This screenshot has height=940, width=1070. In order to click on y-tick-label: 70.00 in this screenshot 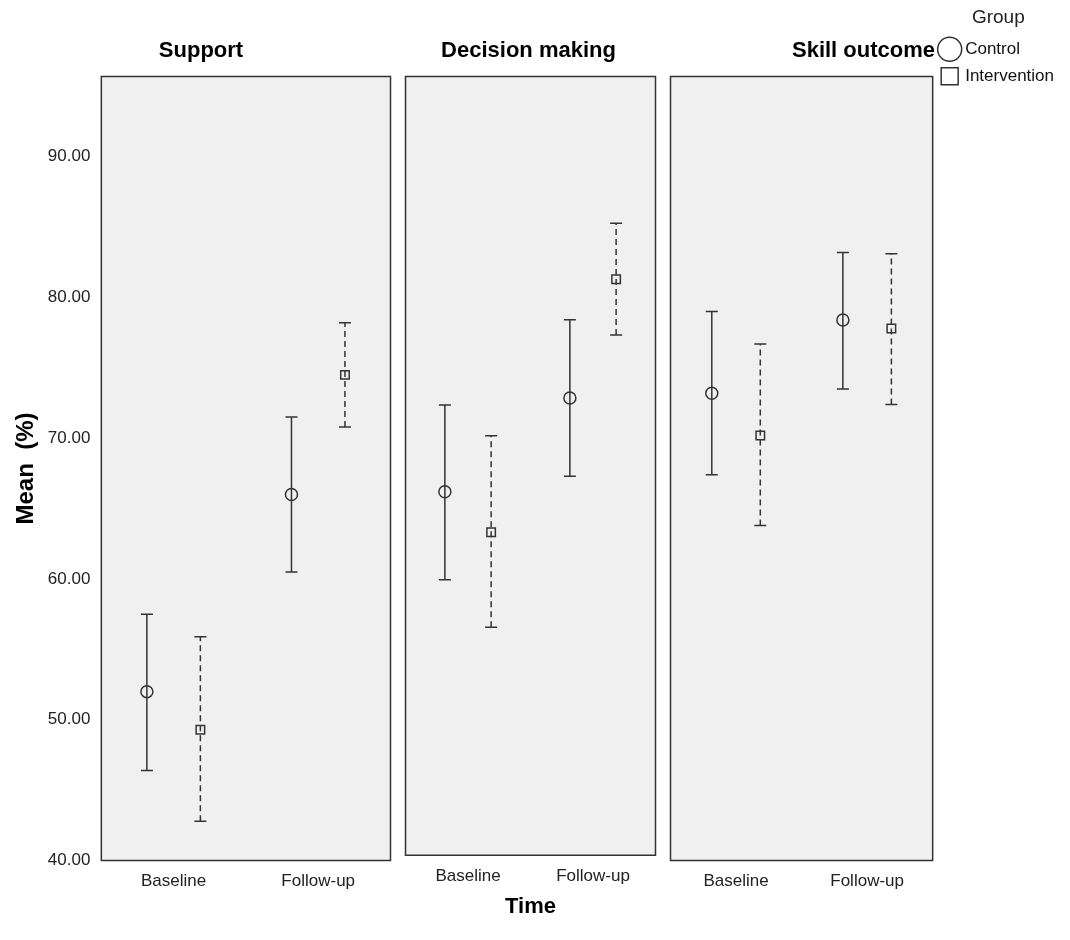, I will do `click(69, 437)`.